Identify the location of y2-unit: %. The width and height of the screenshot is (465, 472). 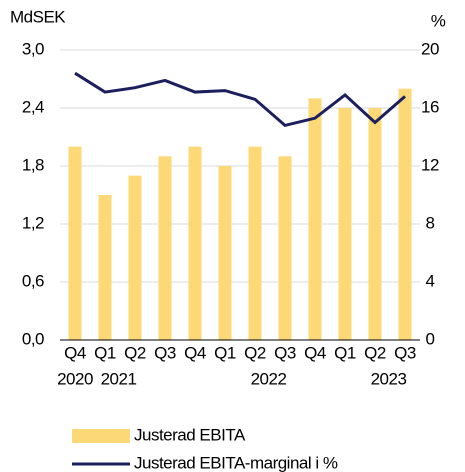
(438, 20).